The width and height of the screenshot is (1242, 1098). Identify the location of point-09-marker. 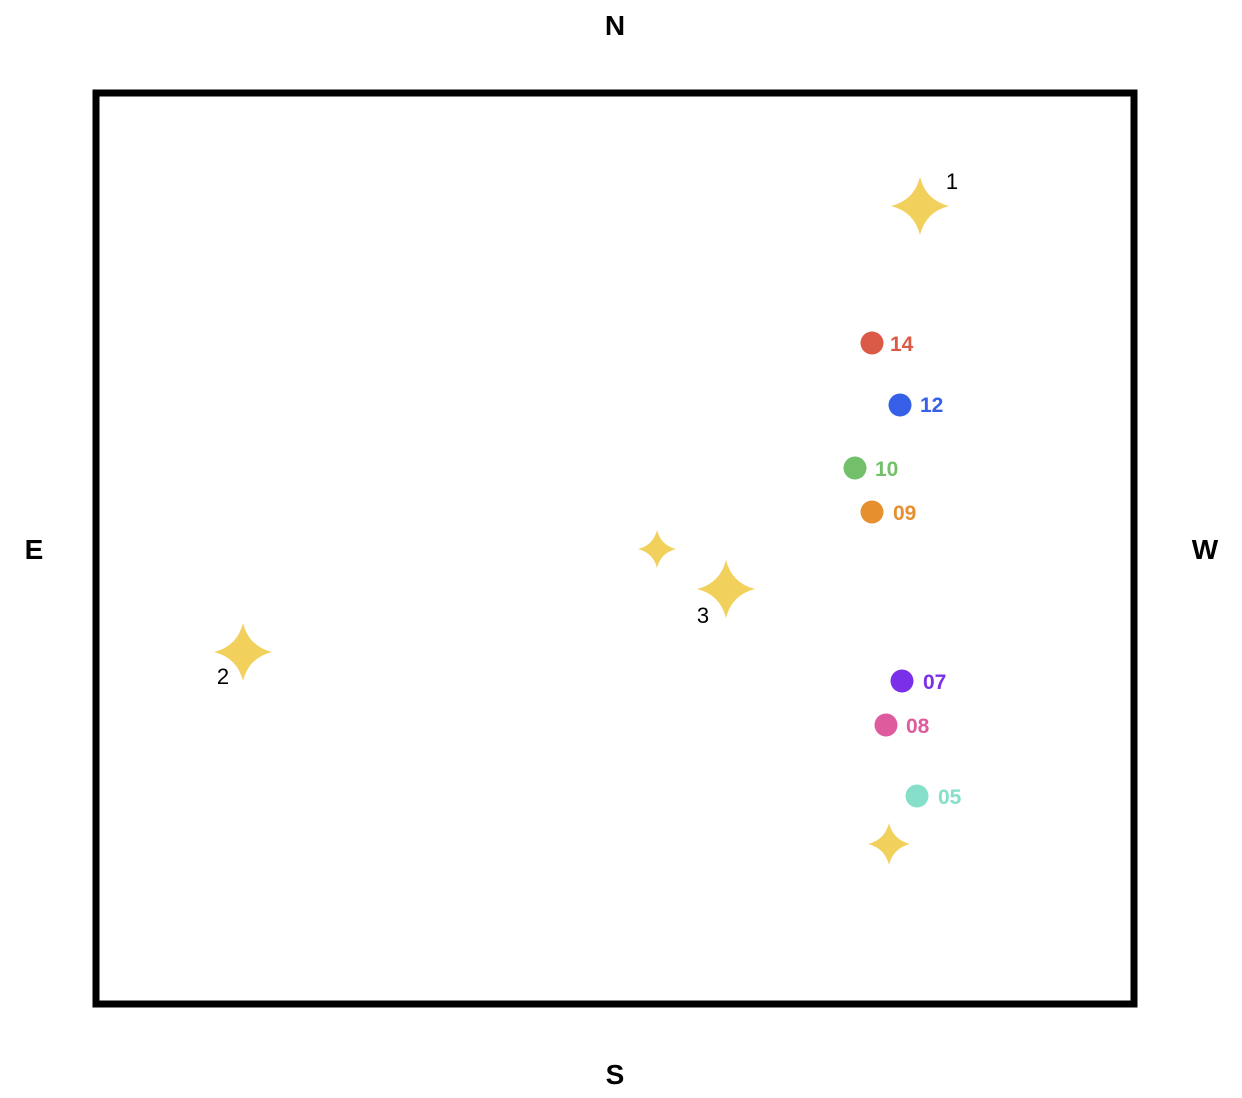
(872, 512).